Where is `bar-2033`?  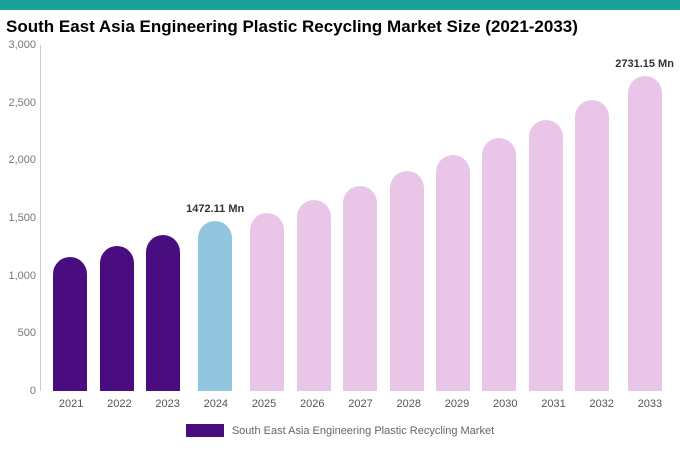 bar-2033 is located at coordinates (644, 233).